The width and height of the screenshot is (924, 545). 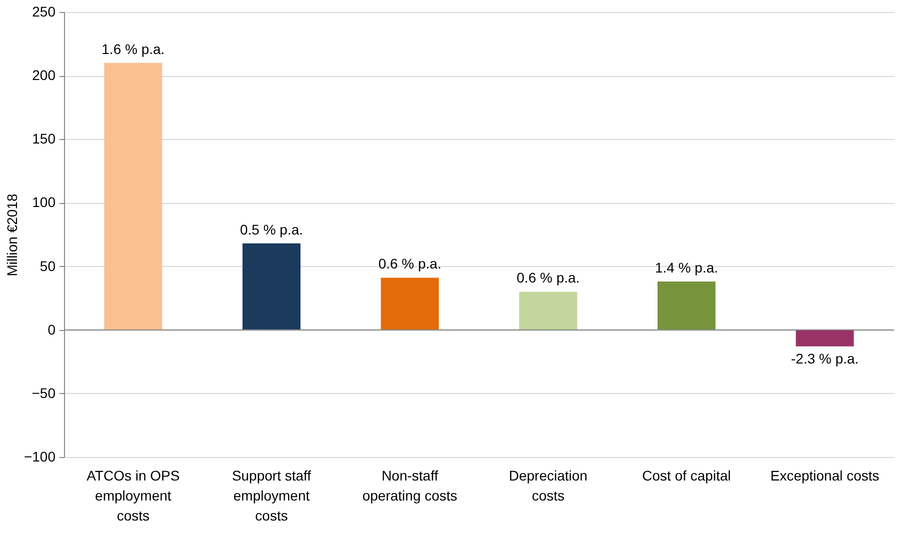 What do you see at coordinates (272, 229) in the screenshot?
I see `annotation: 0.5 % p.a.` at bounding box center [272, 229].